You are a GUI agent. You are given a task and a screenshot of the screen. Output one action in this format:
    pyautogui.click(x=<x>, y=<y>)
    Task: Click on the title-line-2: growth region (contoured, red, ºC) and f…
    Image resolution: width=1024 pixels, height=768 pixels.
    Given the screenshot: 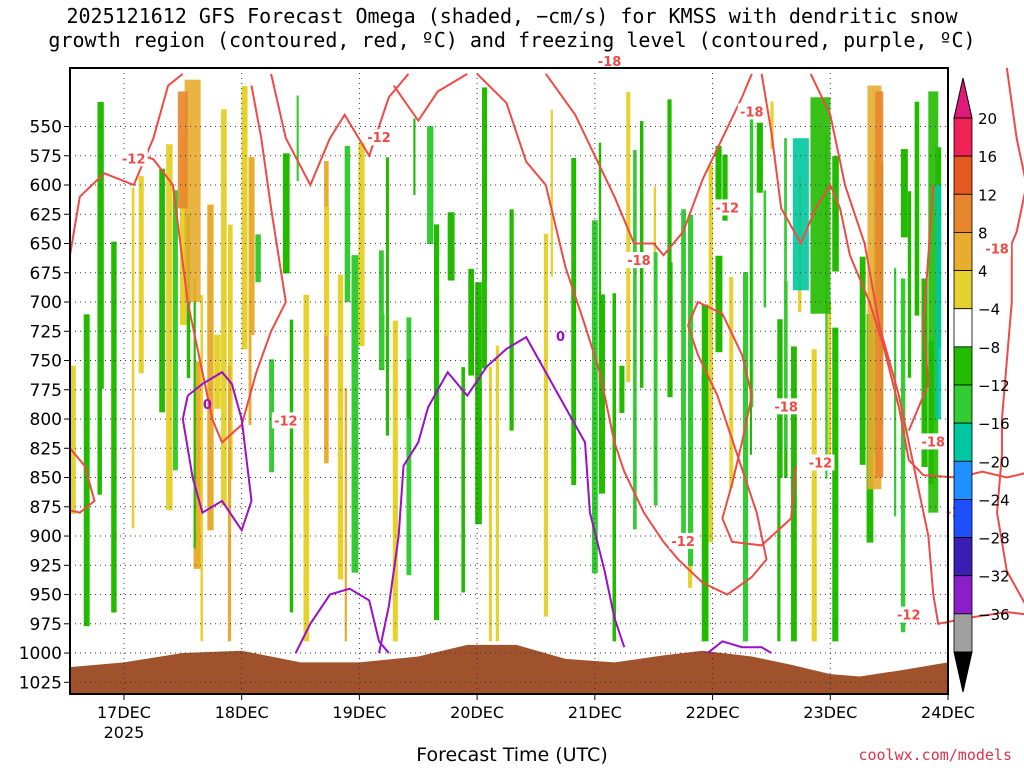 What is the action you would take?
    pyautogui.click(x=512, y=40)
    